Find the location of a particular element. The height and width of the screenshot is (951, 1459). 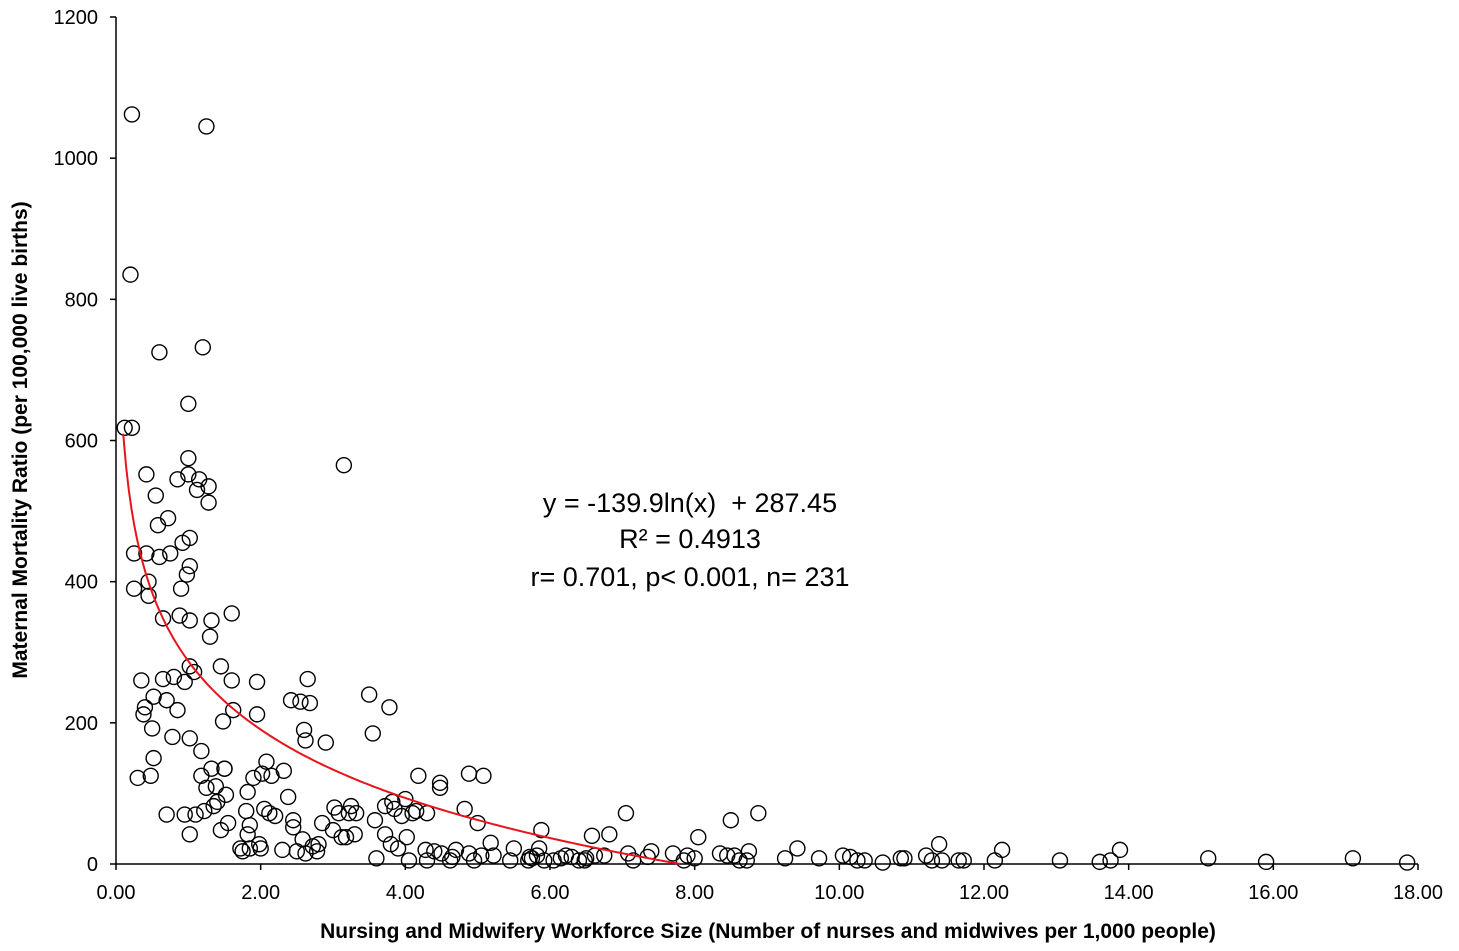

x-tick-label: 8.00 is located at coordinates (694, 893).